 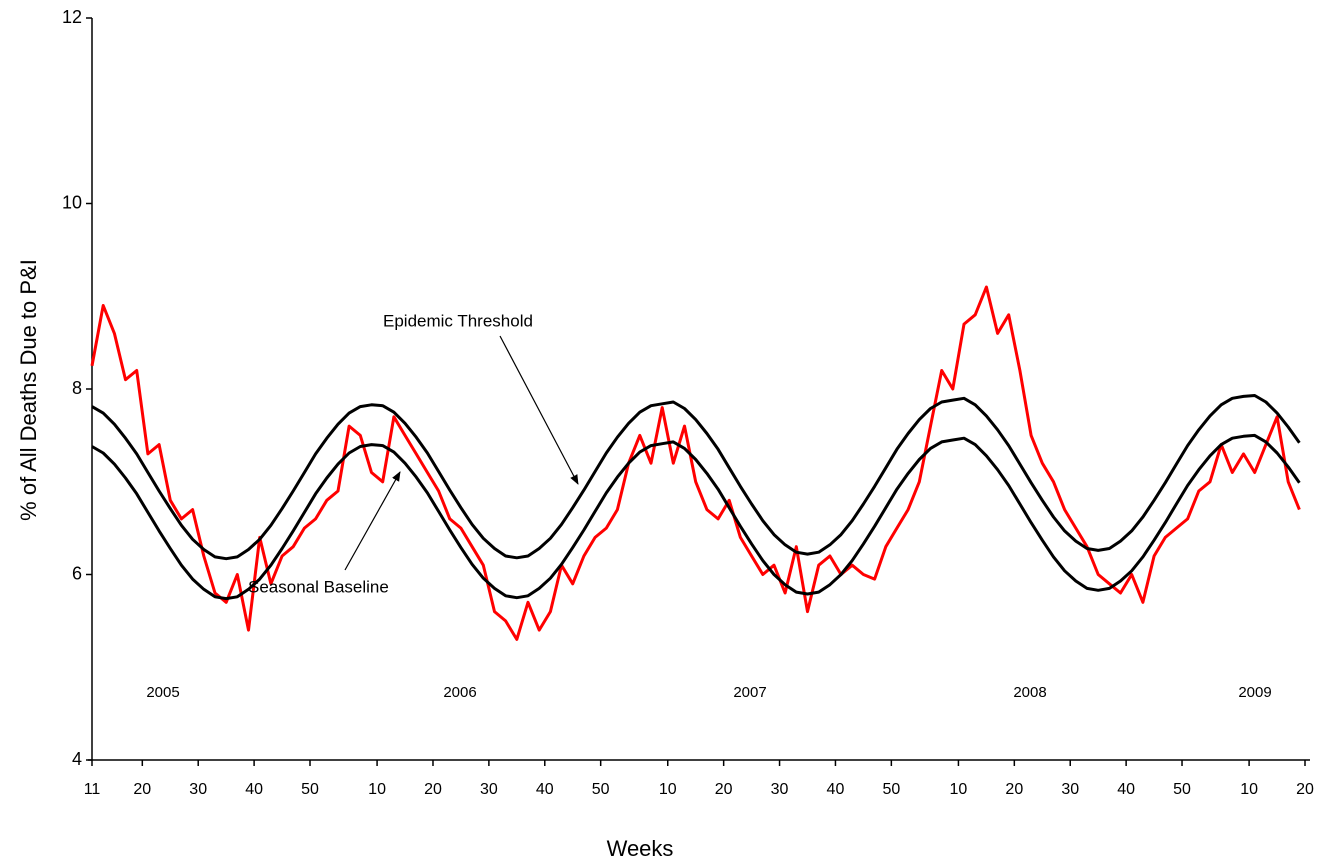 What do you see at coordinates (640, 848) in the screenshot?
I see `x-axis-title: Weeks` at bounding box center [640, 848].